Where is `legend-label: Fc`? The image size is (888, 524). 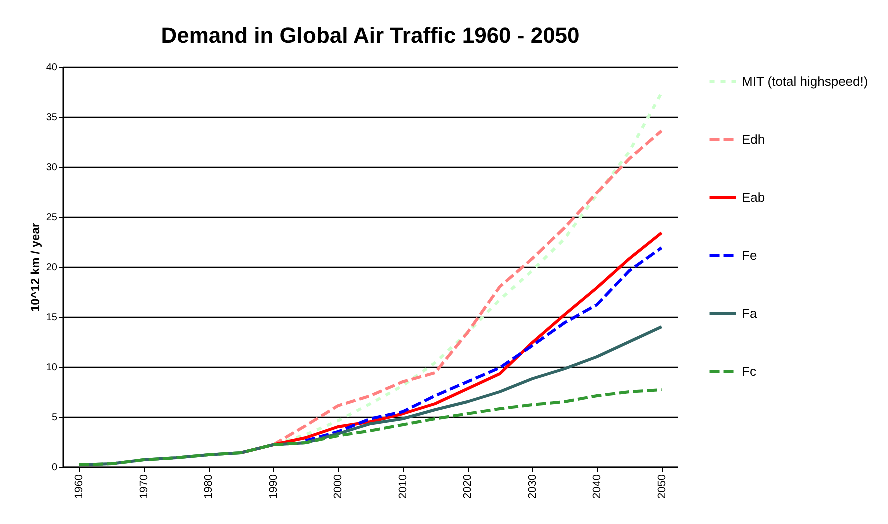
legend-label: Fc is located at coordinates (749, 371).